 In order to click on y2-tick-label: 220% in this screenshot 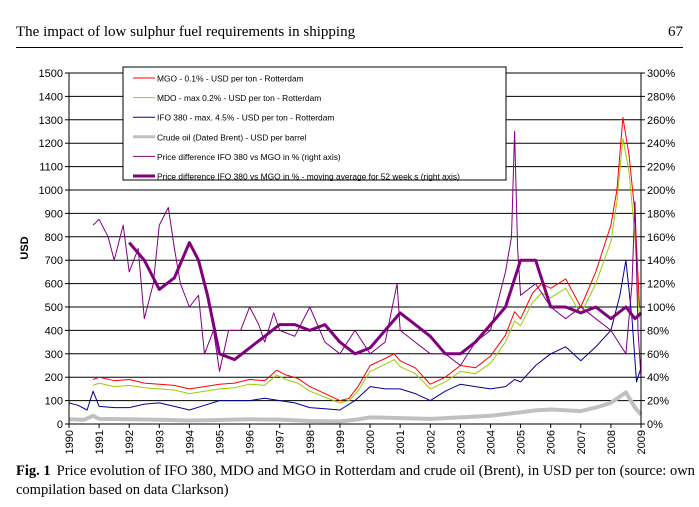, I will do `click(661, 168)`.